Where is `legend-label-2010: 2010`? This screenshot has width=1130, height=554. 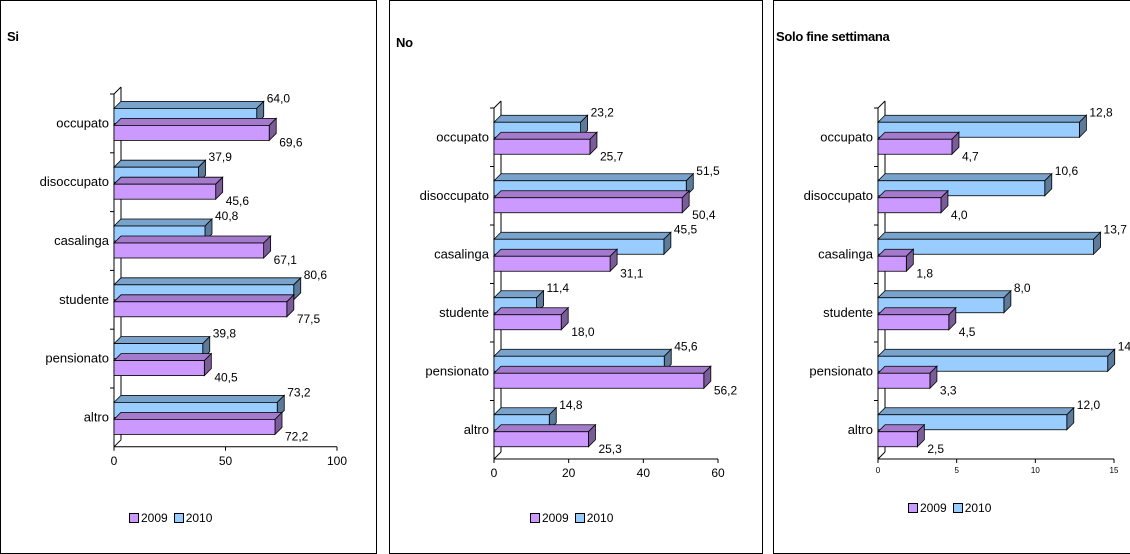 legend-label-2010: 2010 is located at coordinates (600, 518).